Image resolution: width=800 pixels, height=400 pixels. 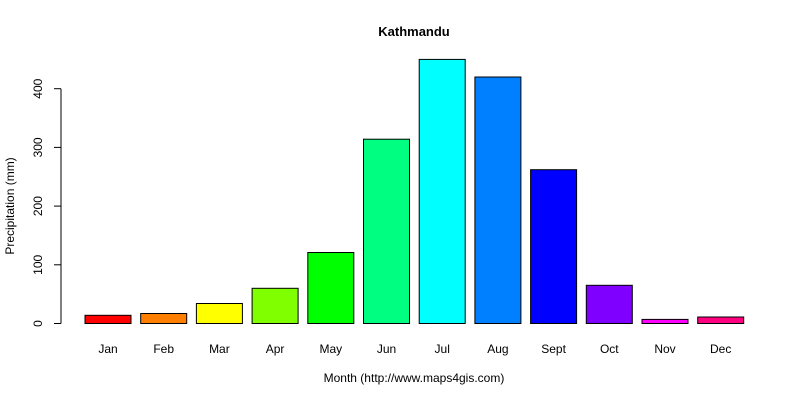 What do you see at coordinates (107, 349) in the screenshot?
I see `x-tick-label-jan: Jan` at bounding box center [107, 349].